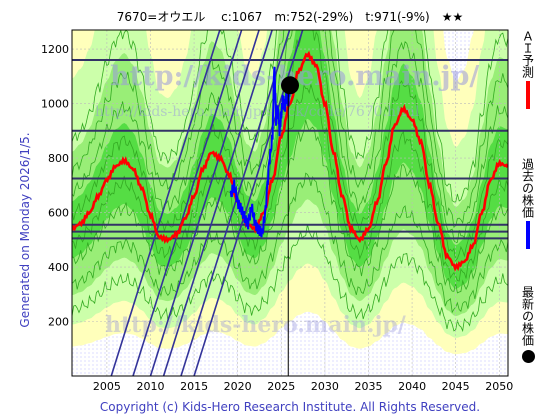 The height and width of the screenshot is (420, 560). I want to click on legend-past-price: 過去の株価, so click(528, 203).